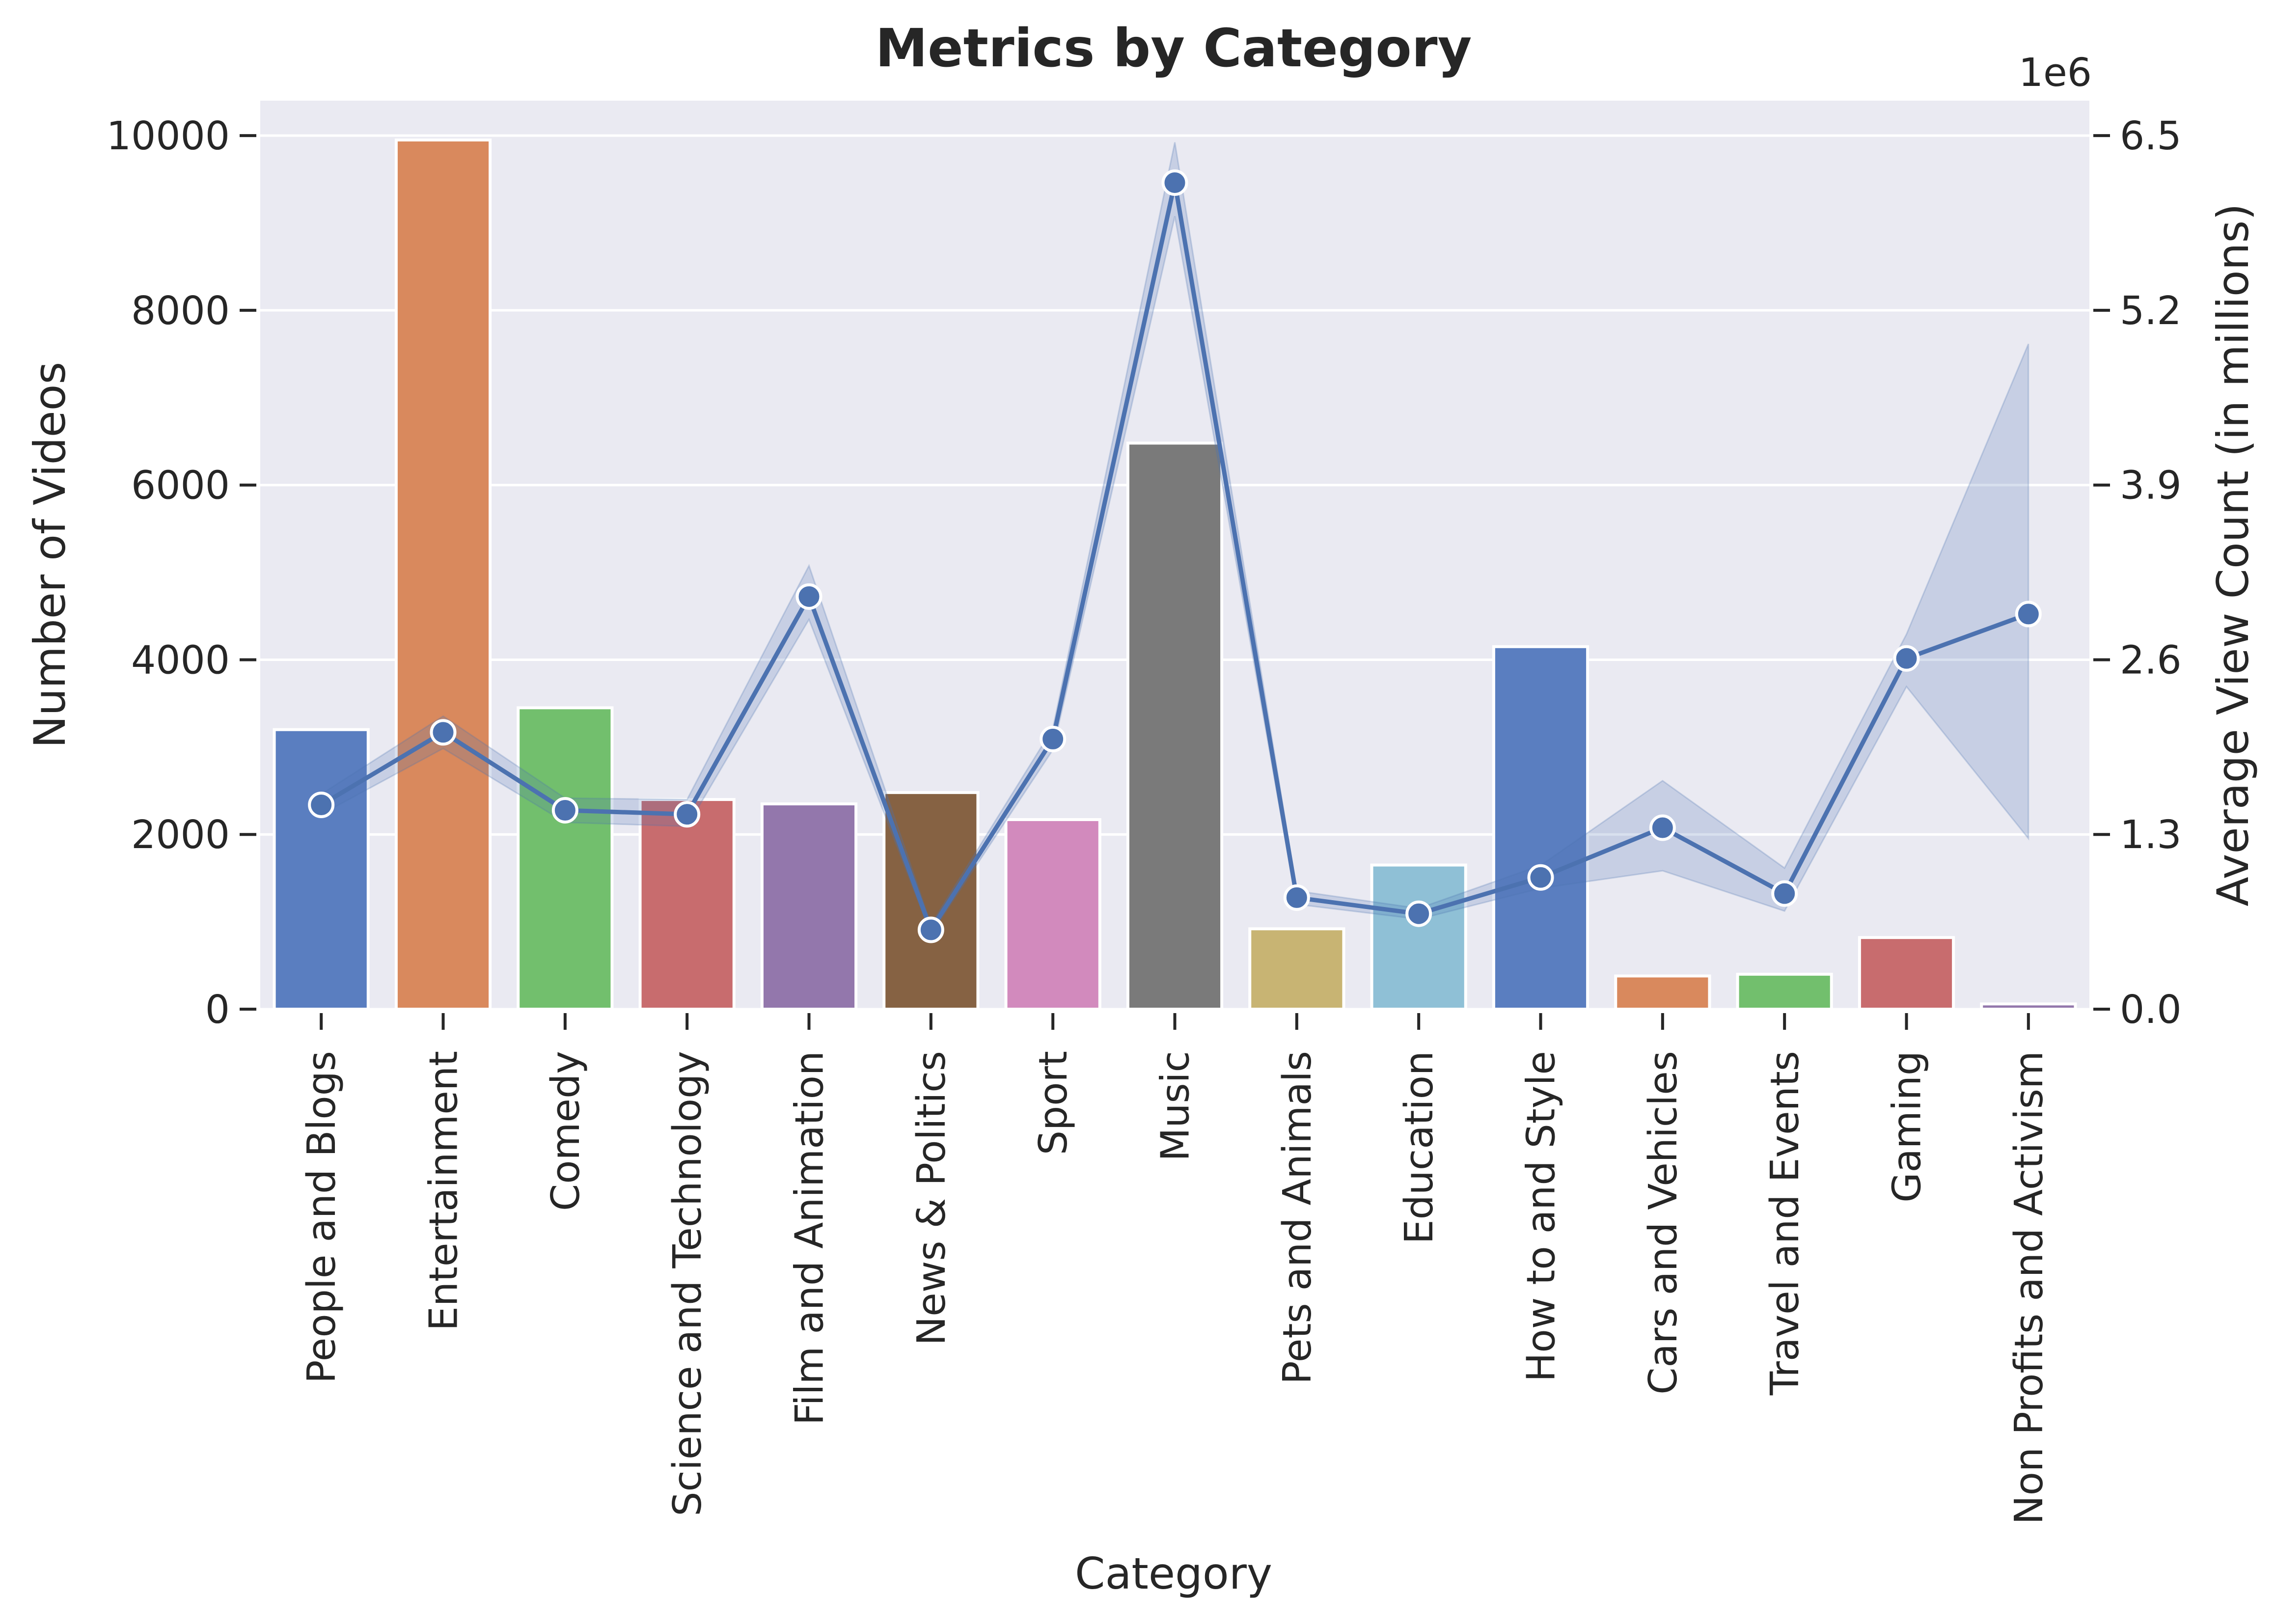 This screenshot has height=1624, width=2275. Describe the element at coordinates (1175, 1106) in the screenshot. I see `x-tick-label: Music` at that location.